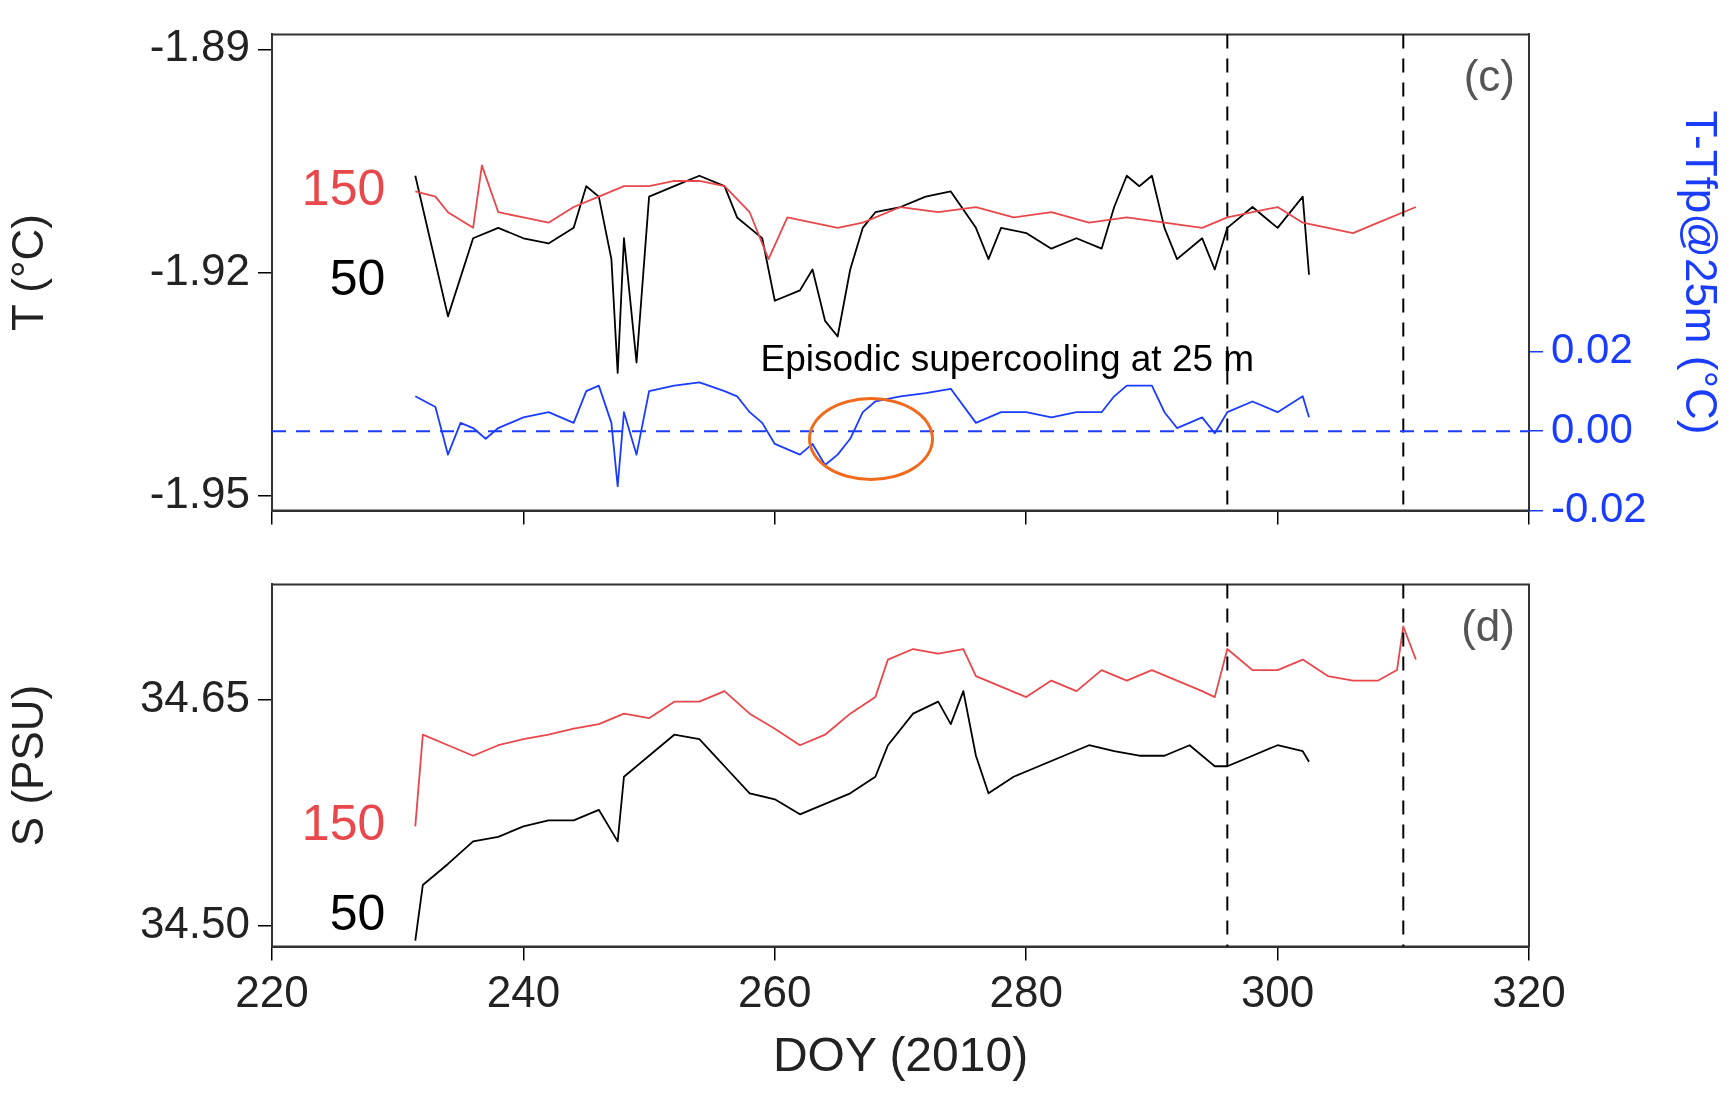 This screenshot has width=1729, height=1095. I want to click on y-axis-title: T (°C), so click(27, 272).